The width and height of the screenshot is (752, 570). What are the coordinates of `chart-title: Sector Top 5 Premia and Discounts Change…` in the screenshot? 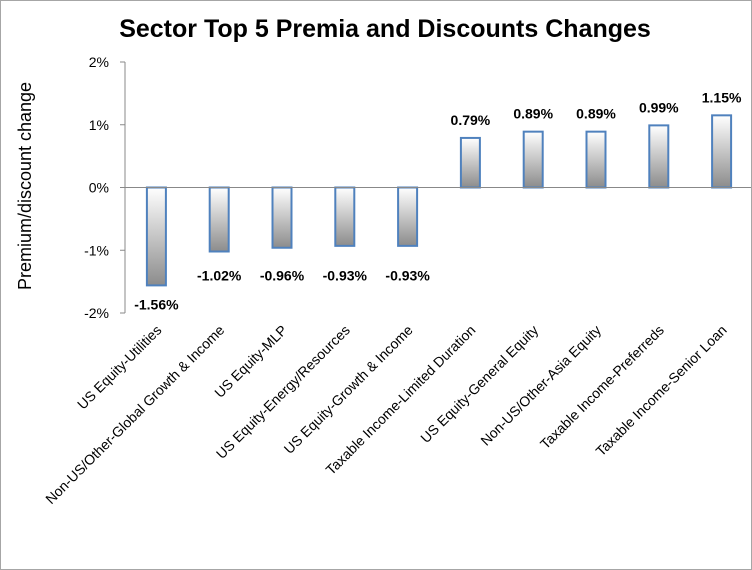 It's located at (385, 29).